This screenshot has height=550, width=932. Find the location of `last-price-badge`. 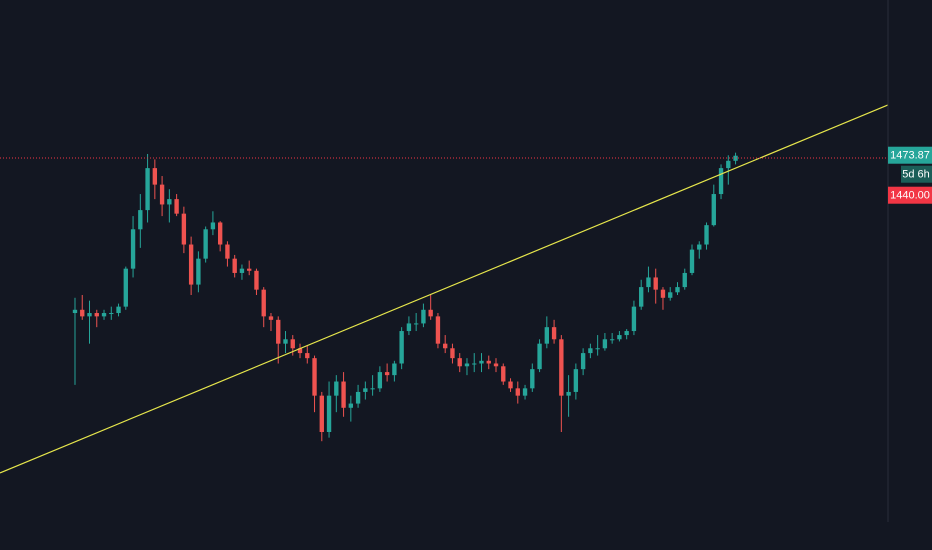

last-price-badge is located at coordinates (910, 155).